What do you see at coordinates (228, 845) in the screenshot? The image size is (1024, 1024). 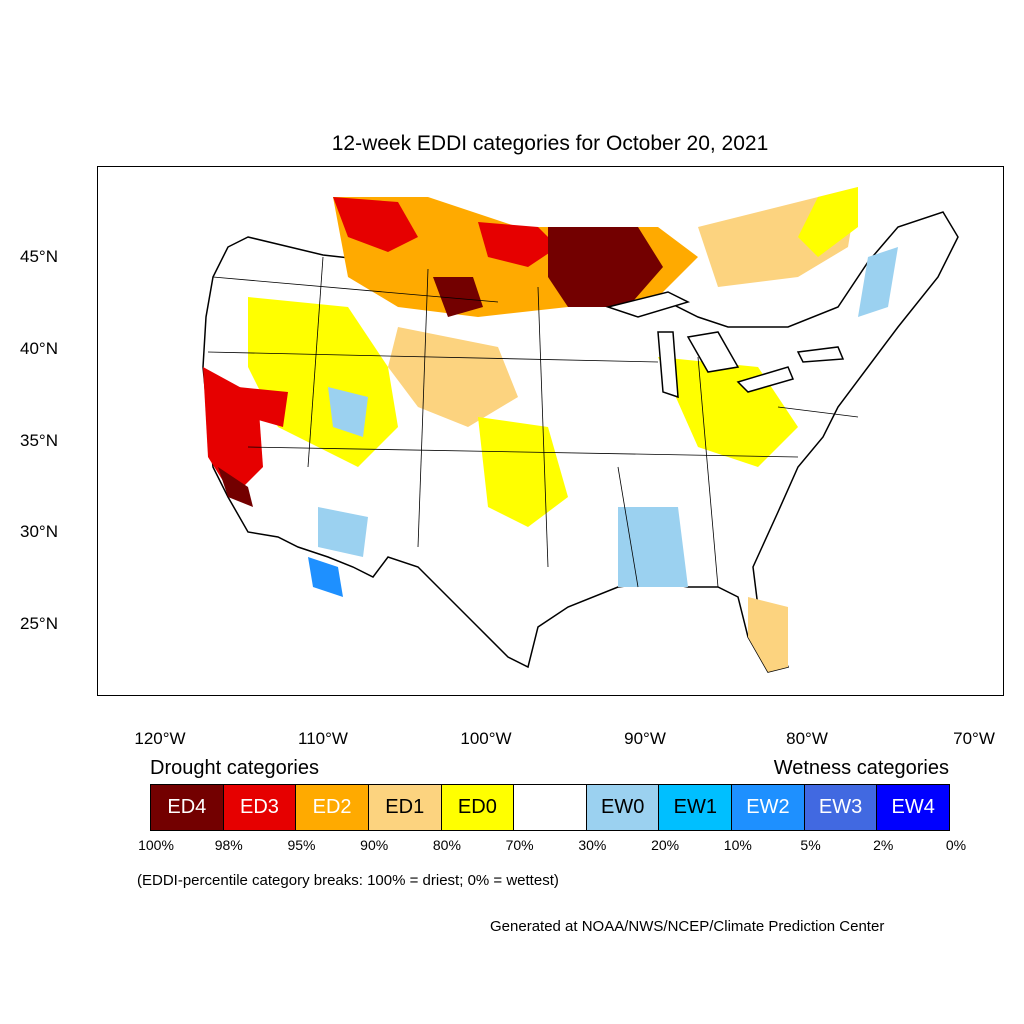 I see `percentile-break: 98%` at bounding box center [228, 845].